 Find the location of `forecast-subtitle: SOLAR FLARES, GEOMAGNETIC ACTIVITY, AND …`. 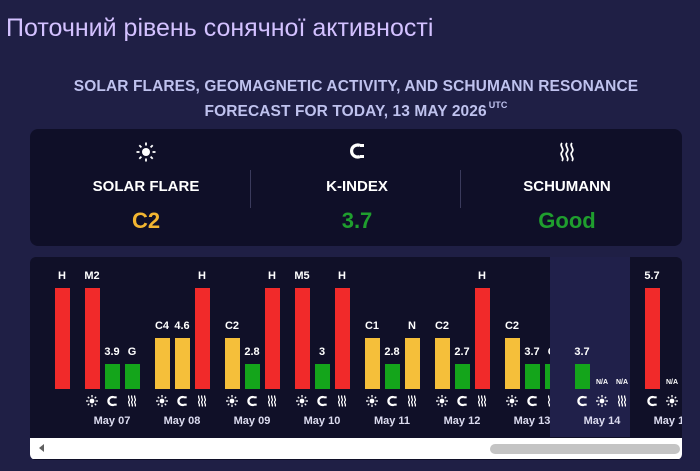

forecast-subtitle: SOLAR FLARES, GEOMAGNETIC ACTIVITY, AND … is located at coordinates (350, 99).